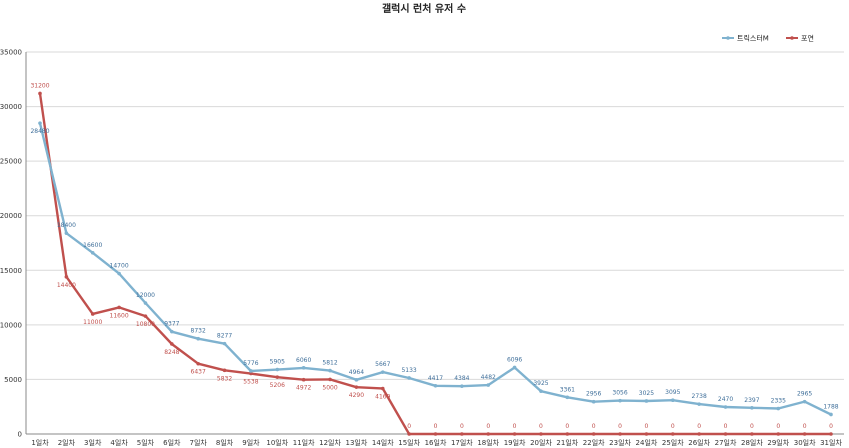 This screenshot has height=448, width=849. What do you see at coordinates (251, 442) in the screenshot?
I see `x-tick-label: 9일차` at bounding box center [251, 442].